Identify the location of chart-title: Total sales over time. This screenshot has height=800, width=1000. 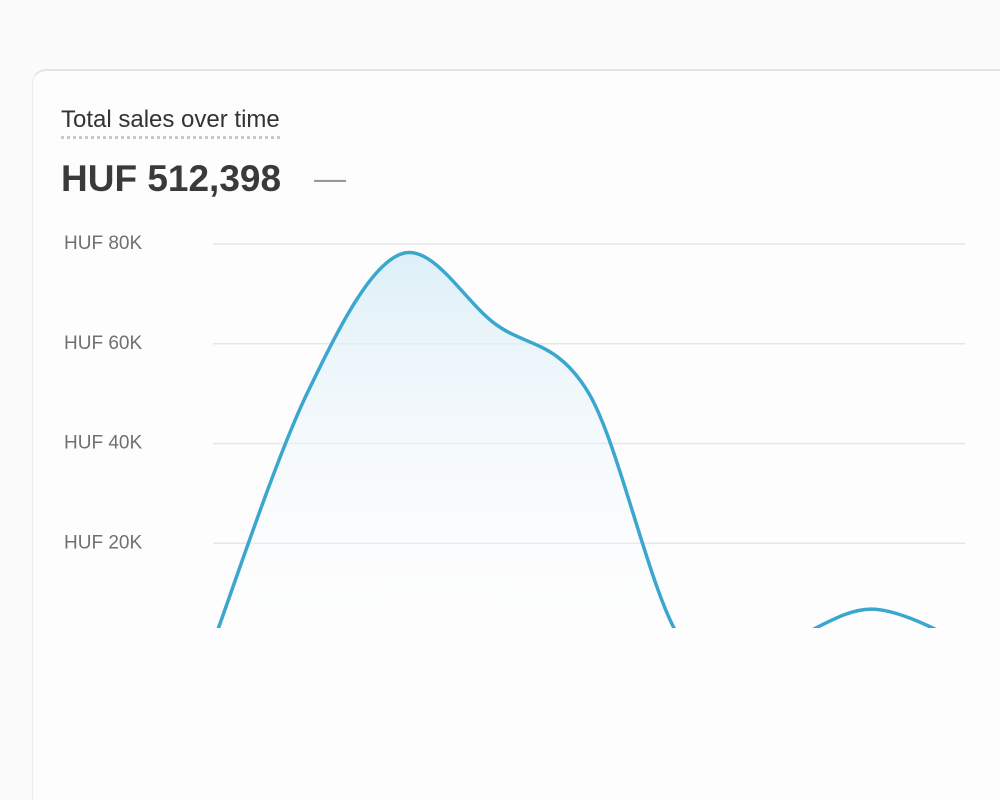
(170, 122).